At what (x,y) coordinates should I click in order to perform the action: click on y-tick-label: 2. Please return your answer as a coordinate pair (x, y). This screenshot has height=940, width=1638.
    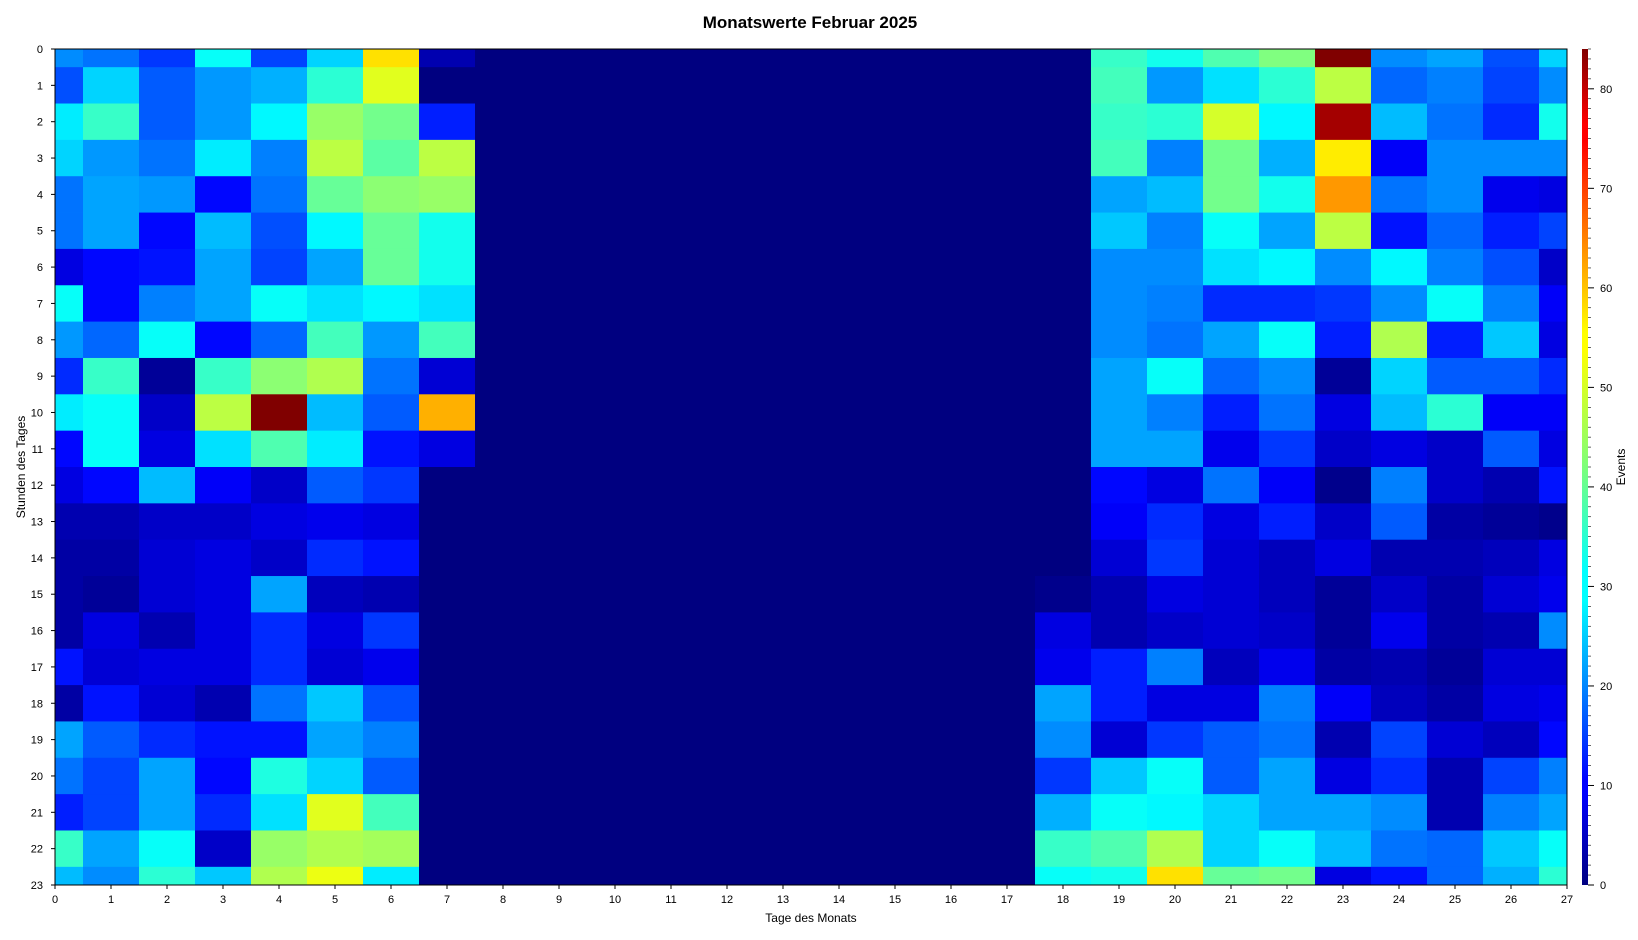
    Looking at the image, I should click on (40, 123).